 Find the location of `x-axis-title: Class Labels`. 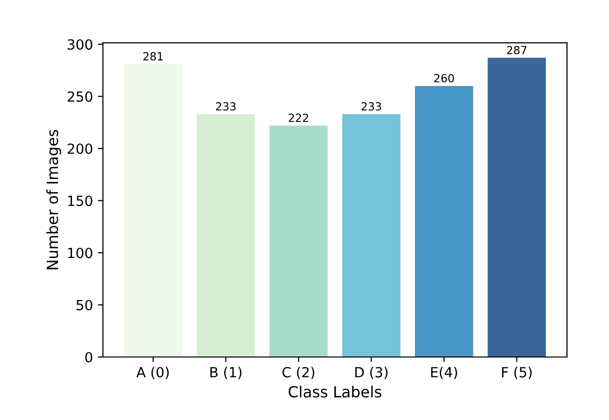

x-axis-title: Class Labels is located at coordinates (335, 392).